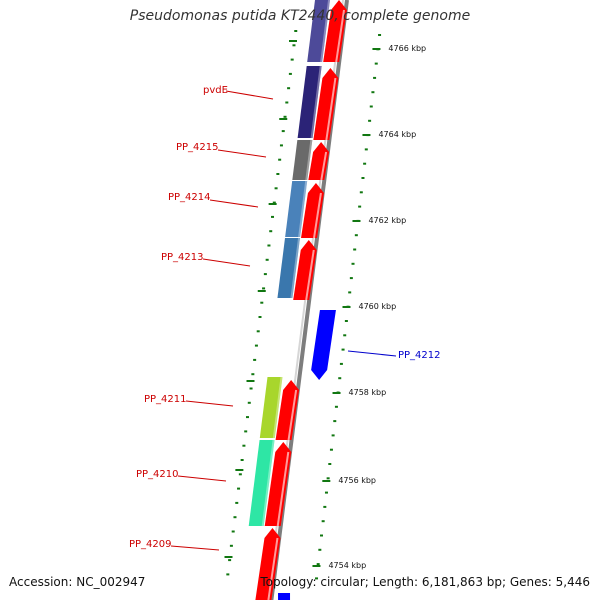 The width and height of the screenshot is (600, 600). What do you see at coordinates (77, 582) in the screenshot?
I see `accession-text: Accession: NC_002947` at bounding box center [77, 582].